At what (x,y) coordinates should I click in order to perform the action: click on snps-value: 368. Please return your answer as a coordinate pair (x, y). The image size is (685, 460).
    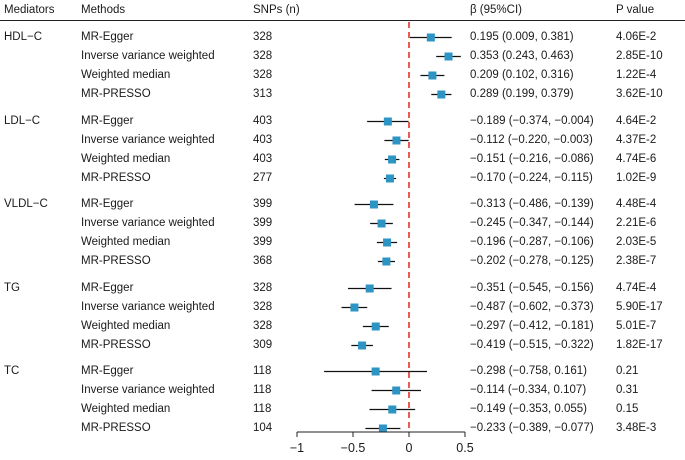
    Looking at the image, I should click on (263, 261).